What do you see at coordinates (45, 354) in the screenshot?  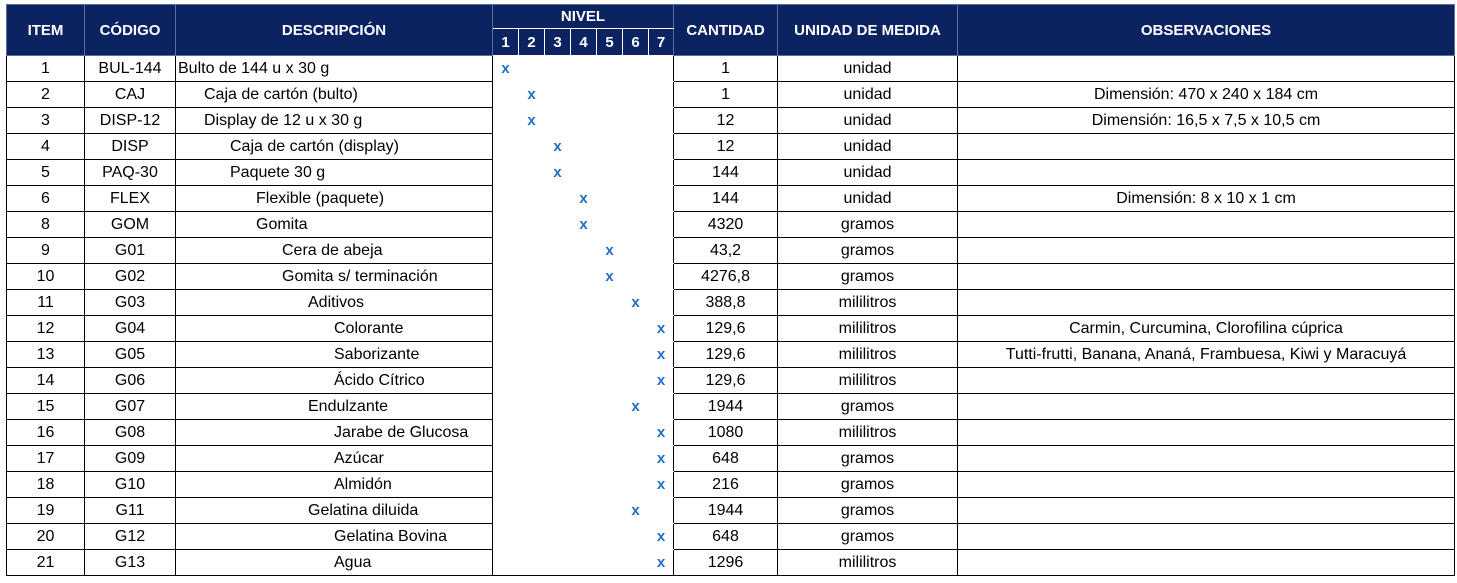 I see `cell-item: 13` at bounding box center [45, 354].